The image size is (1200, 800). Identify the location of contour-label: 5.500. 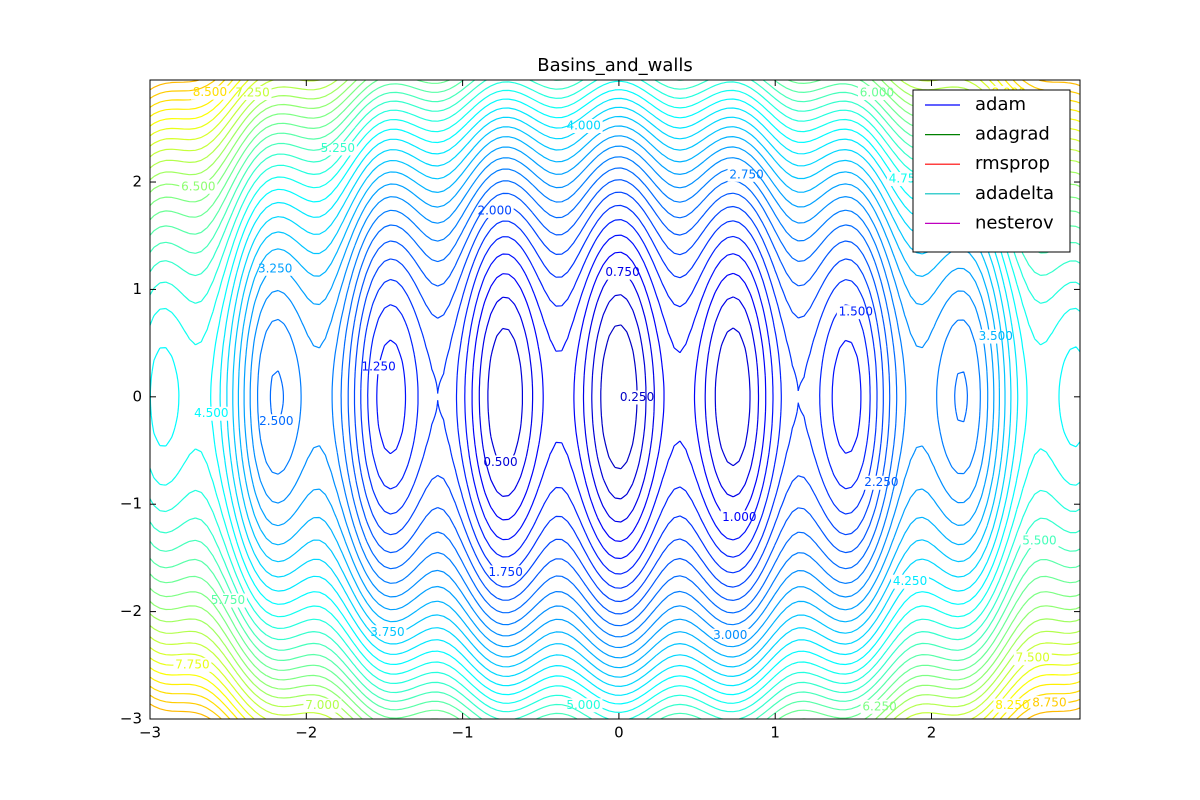
(1039, 541).